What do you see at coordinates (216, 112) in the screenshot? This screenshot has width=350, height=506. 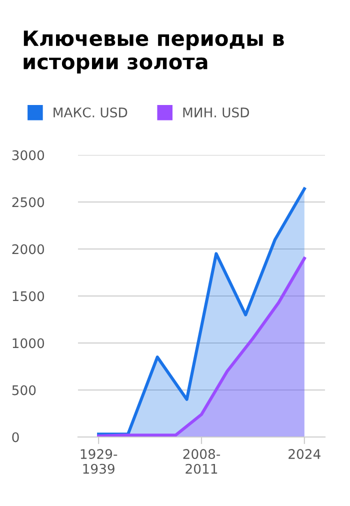 I see `legend-label: МИН. USD` at bounding box center [216, 112].